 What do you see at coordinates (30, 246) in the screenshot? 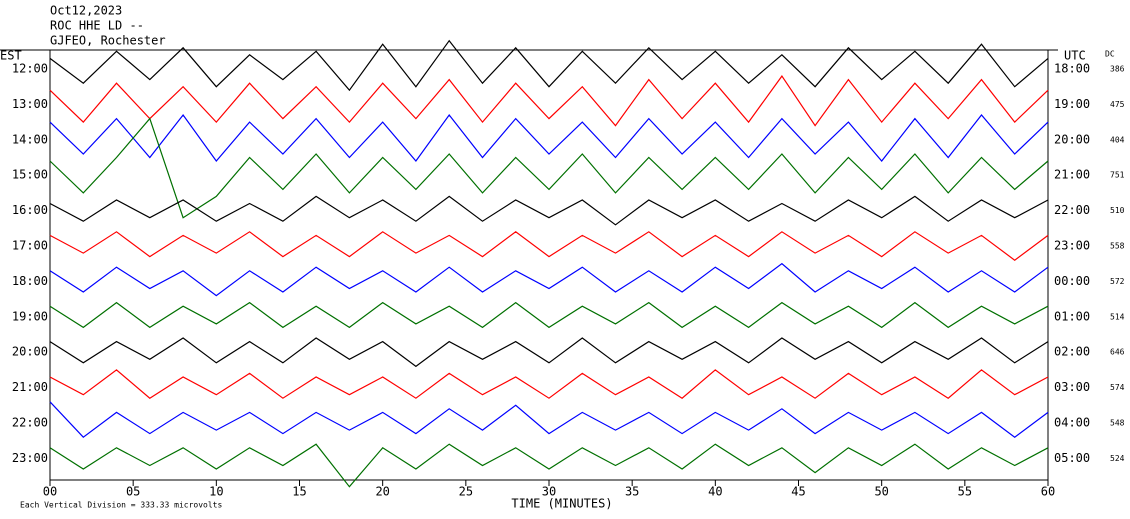
I see `est-time: 17:00` at bounding box center [30, 246].